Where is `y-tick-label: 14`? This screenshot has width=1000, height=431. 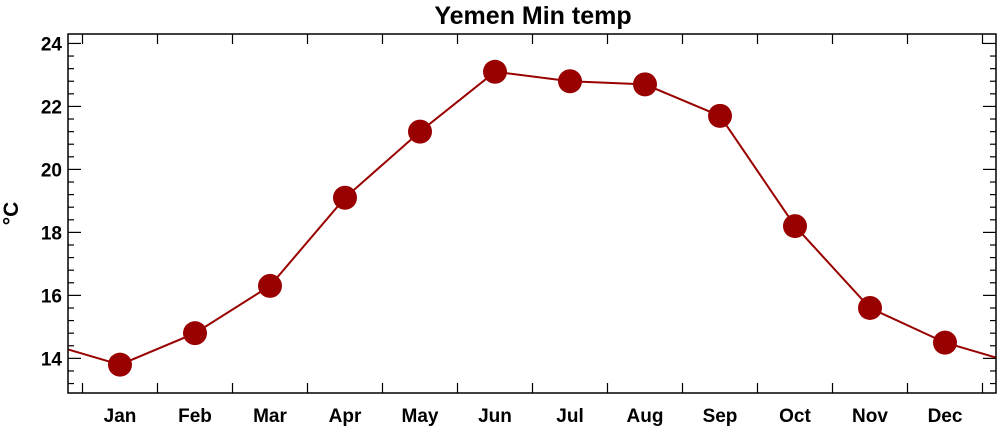 y-tick-label: 14 is located at coordinates (52, 359).